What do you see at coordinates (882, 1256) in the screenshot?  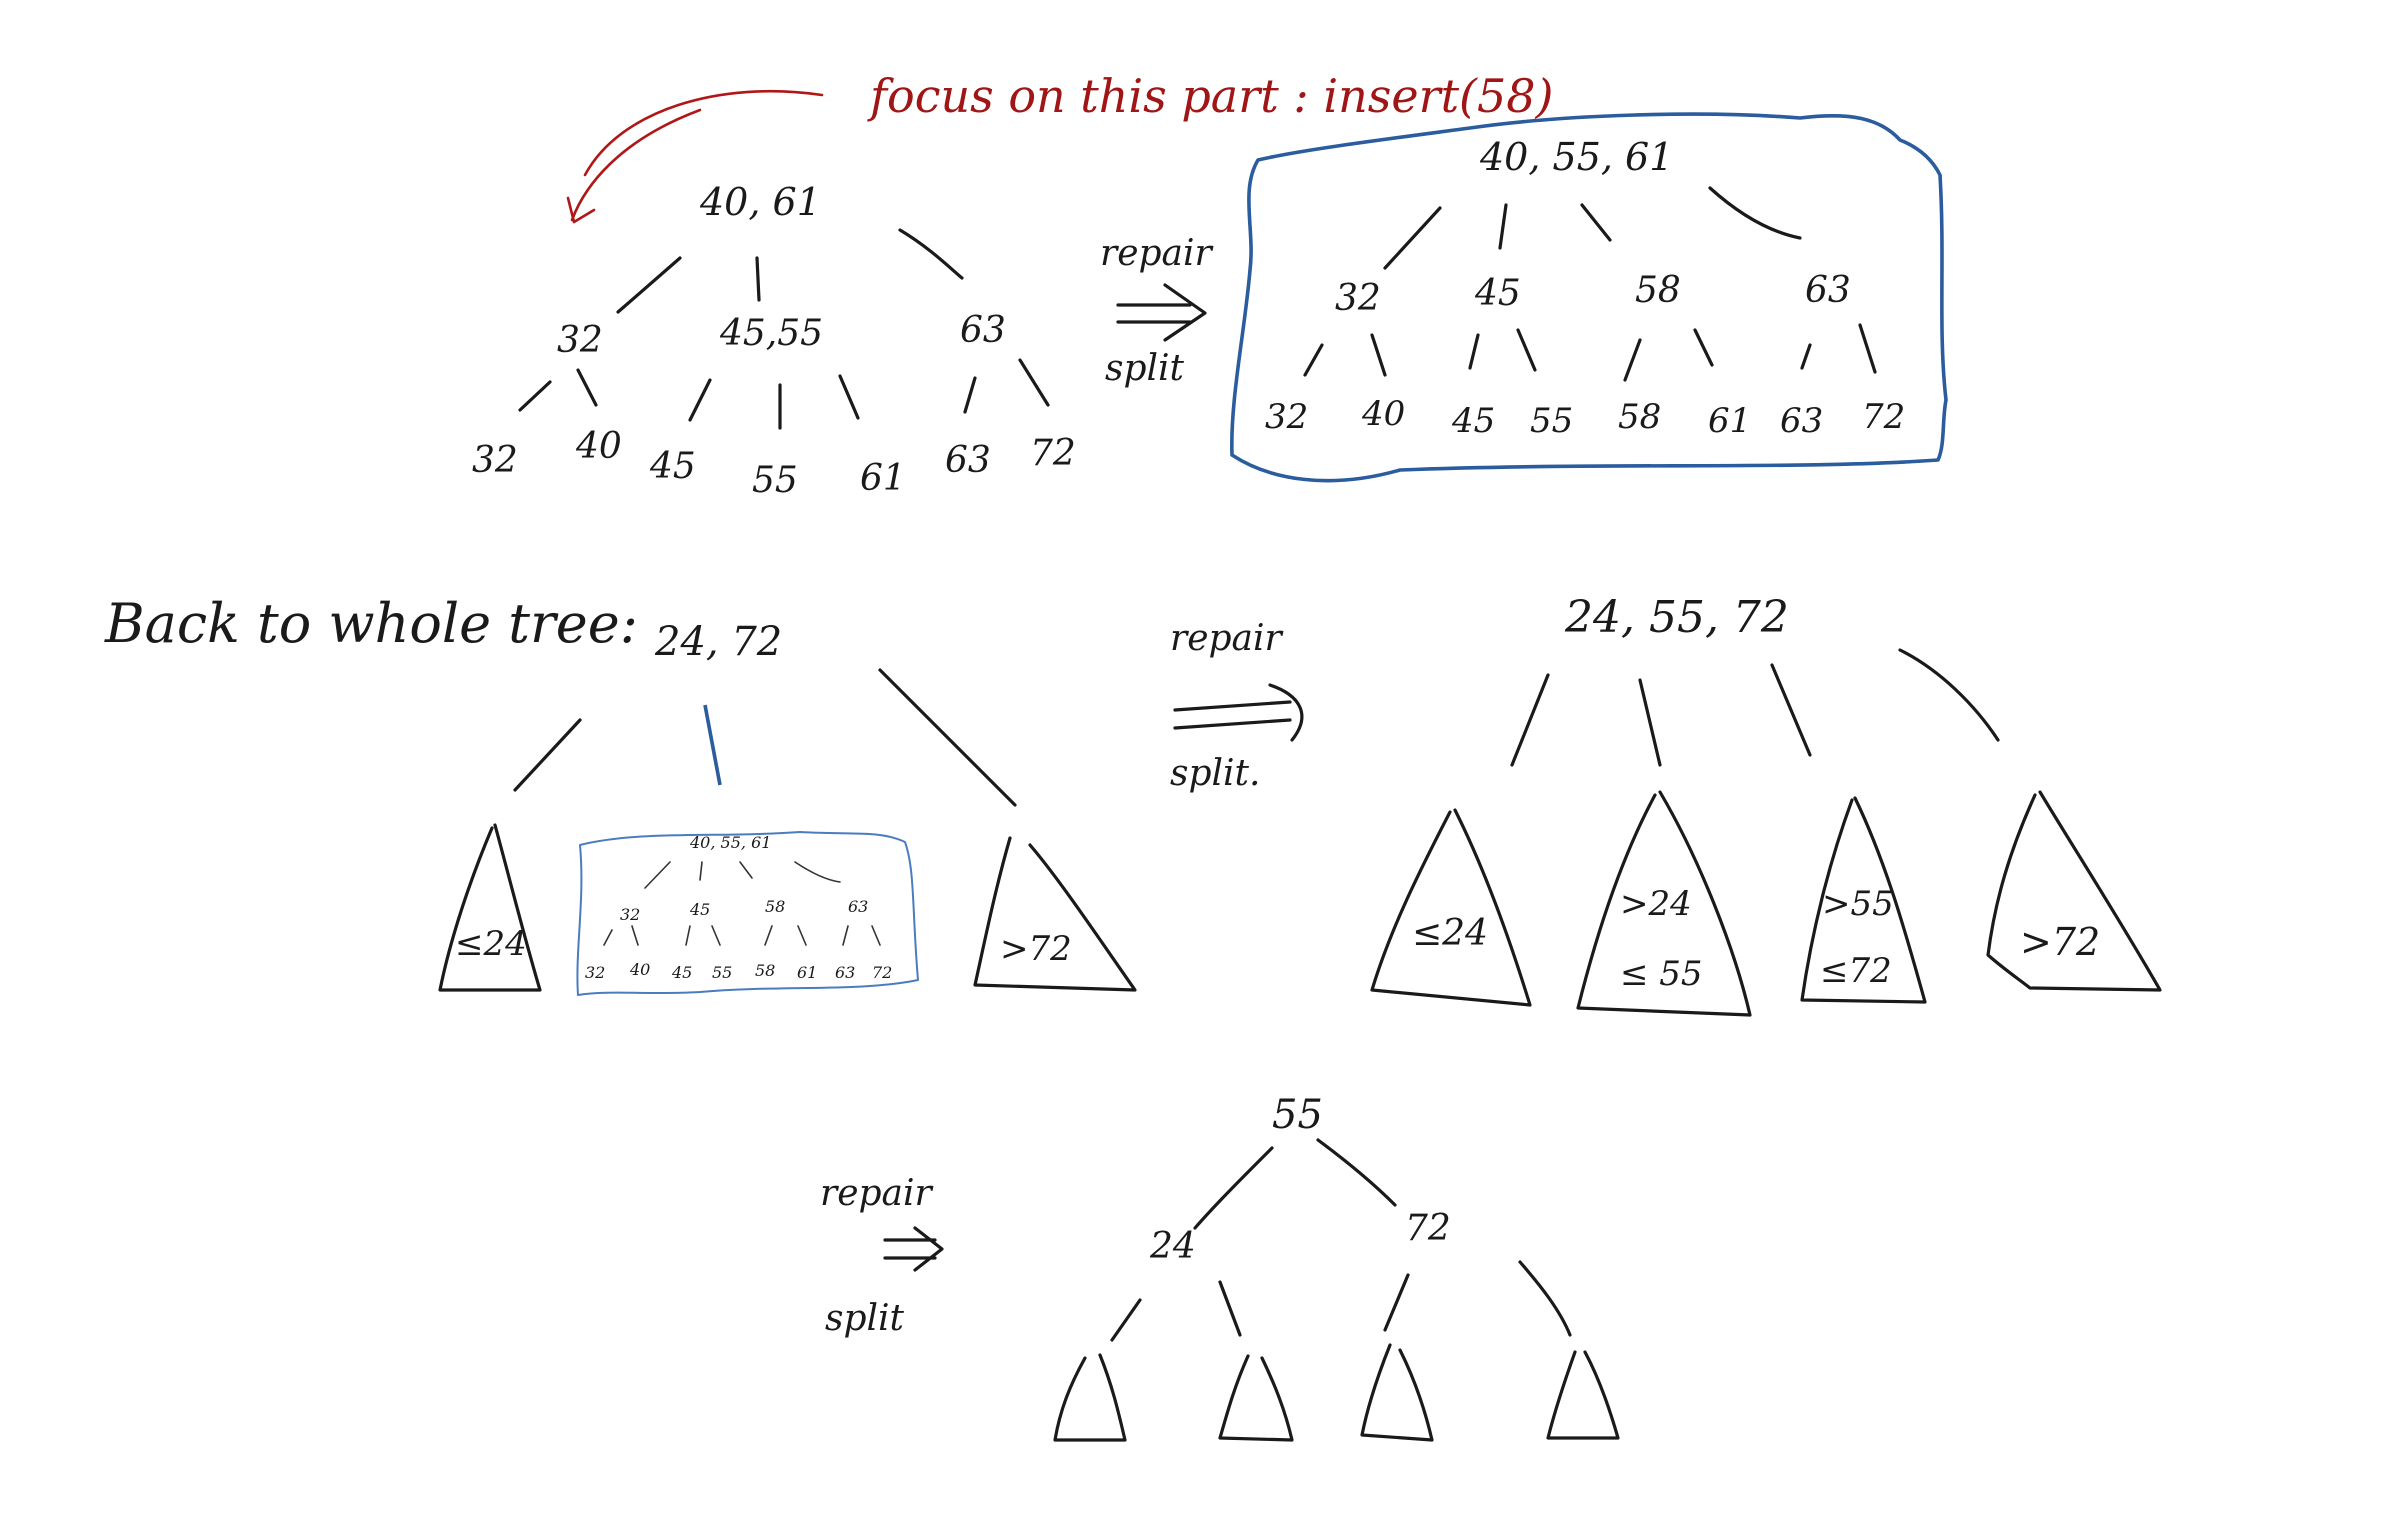 I see `arrow-repair-split-3: repair split` at bounding box center [882, 1256].